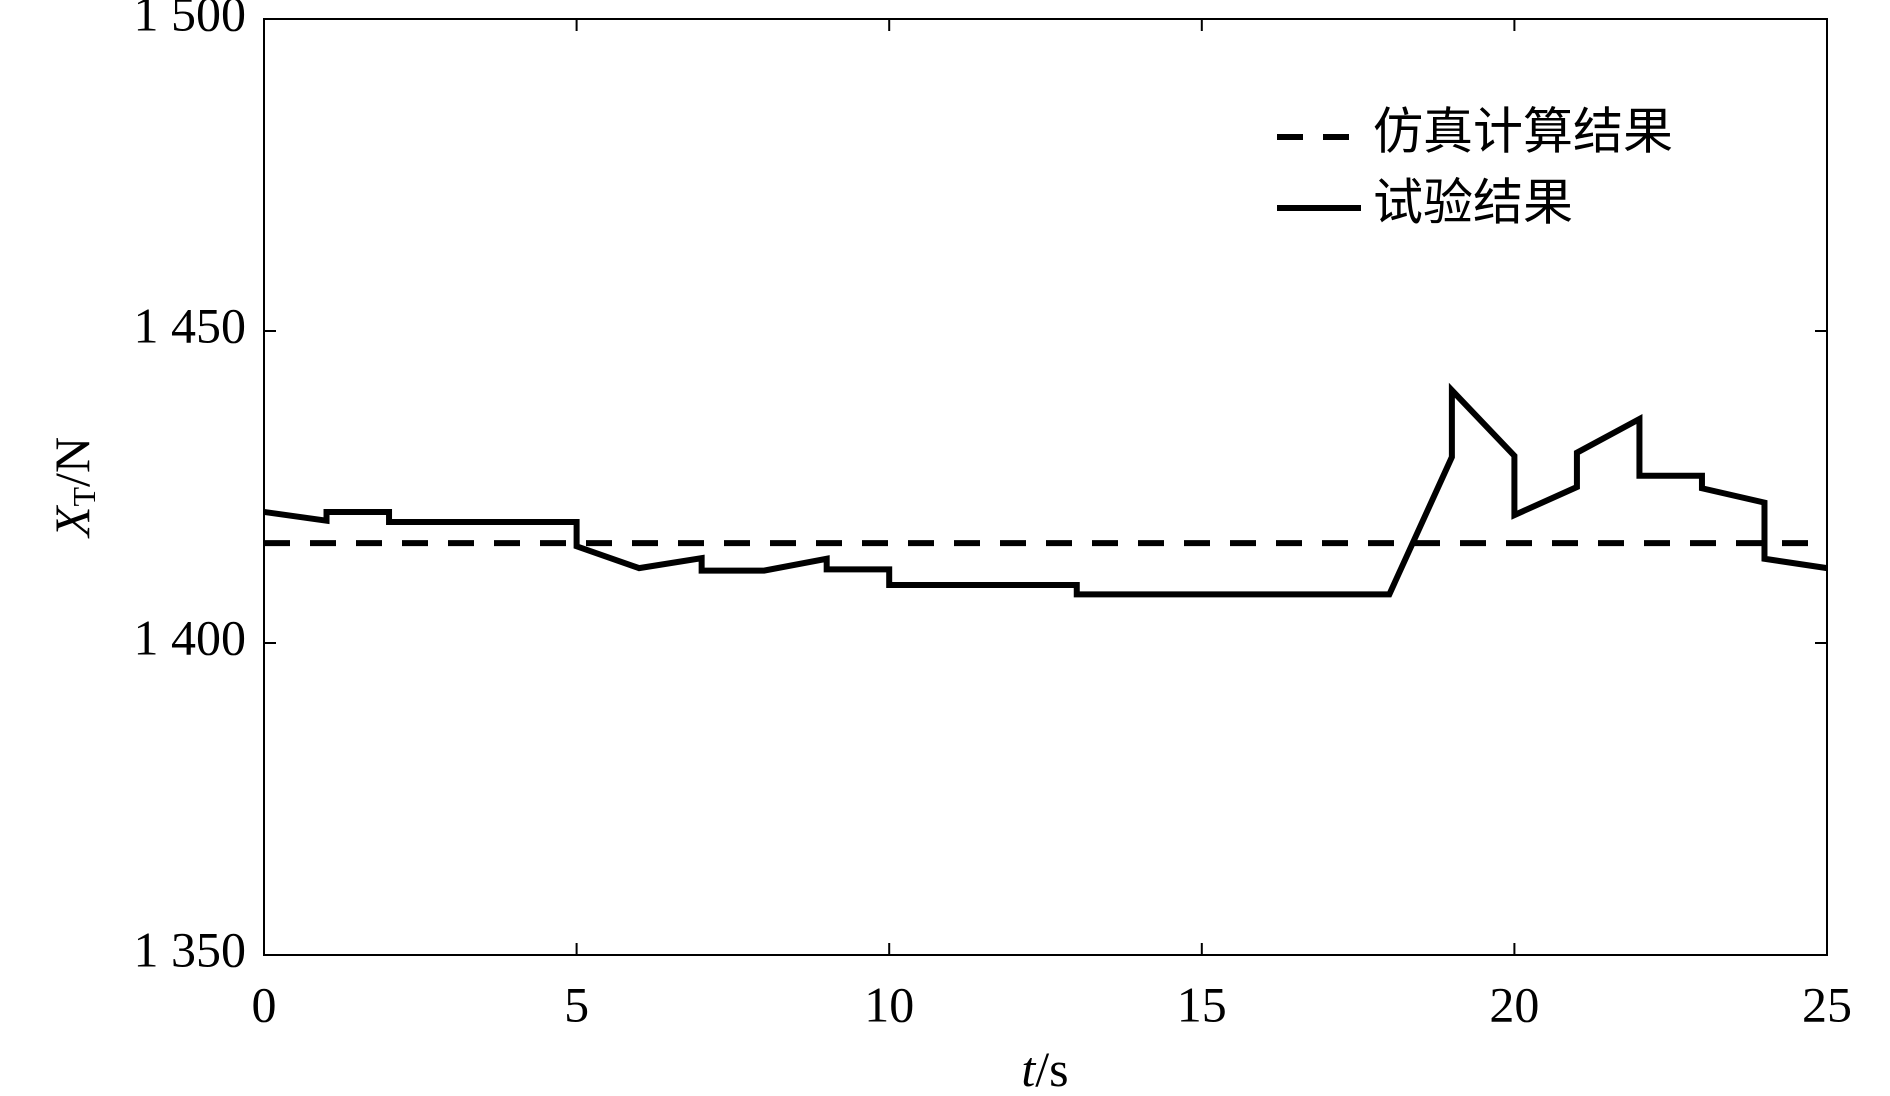 This screenshot has height=1096, width=1890. What do you see at coordinates (84, 497) in the screenshot?
I see `y-label-subscript: T` at bounding box center [84, 497].